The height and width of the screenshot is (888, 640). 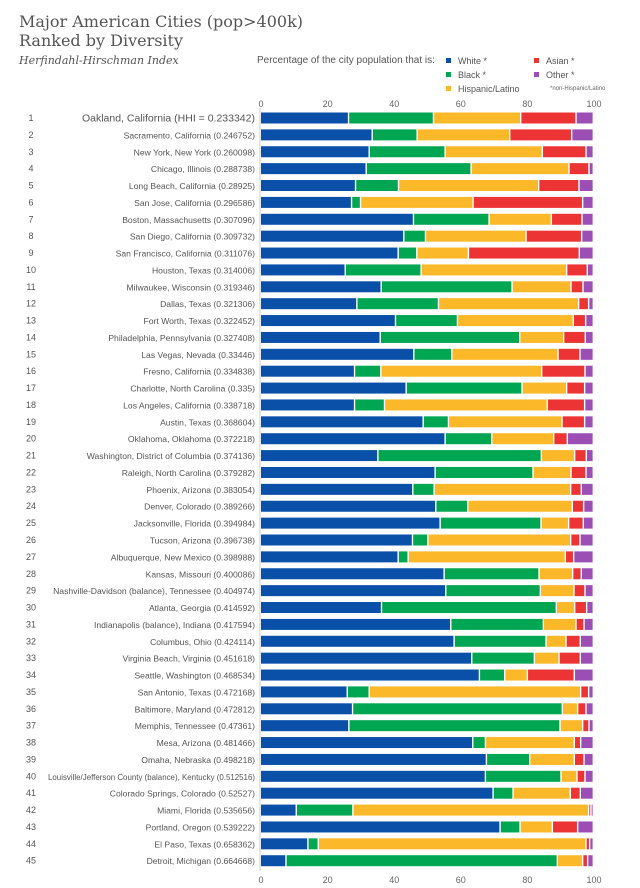 What do you see at coordinates (188, 473) in the screenshot?
I see `row-label: Raleigh, North Carolina (0.379282)` at bounding box center [188, 473].